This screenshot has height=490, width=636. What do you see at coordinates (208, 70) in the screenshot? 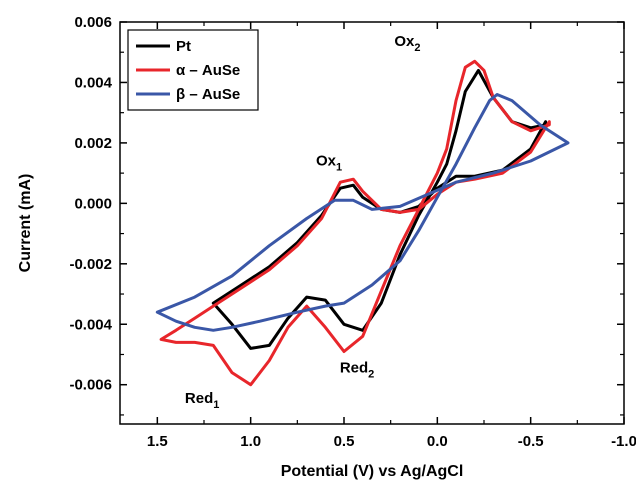
I see `legend-label: α – AuSe` at bounding box center [208, 70].